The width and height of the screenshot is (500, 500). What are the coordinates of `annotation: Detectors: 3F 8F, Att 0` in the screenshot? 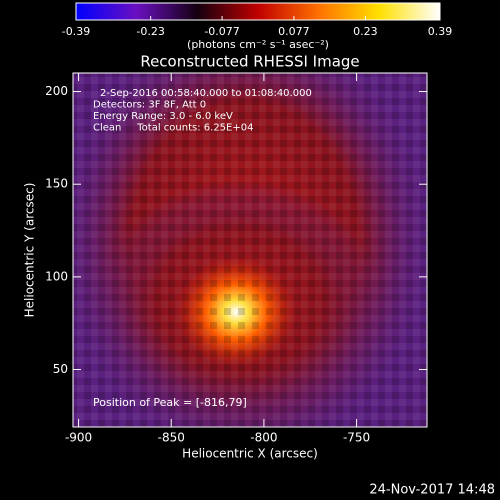 It's located at (149, 105).